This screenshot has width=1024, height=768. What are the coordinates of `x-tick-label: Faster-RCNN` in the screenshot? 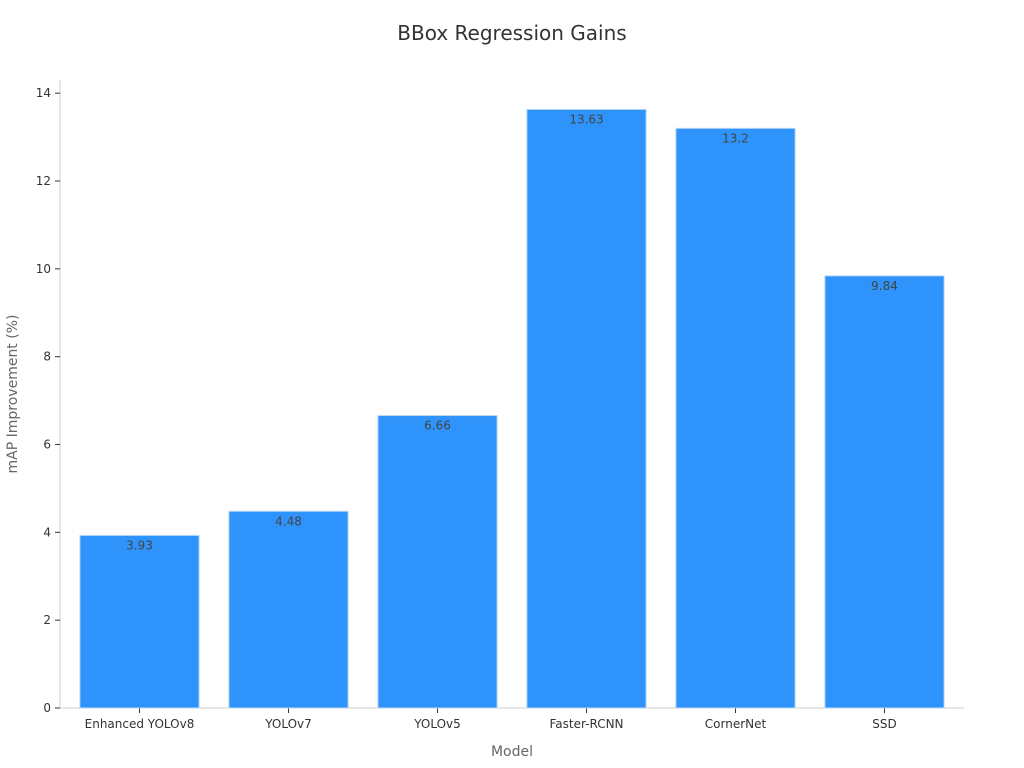 It's located at (586, 724).